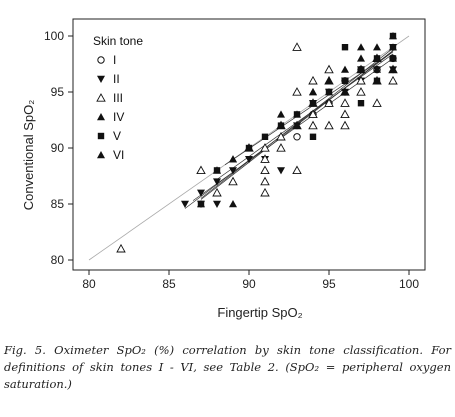 The width and height of the screenshot is (455, 417). I want to click on x-tick-label: 100, so click(409, 284).